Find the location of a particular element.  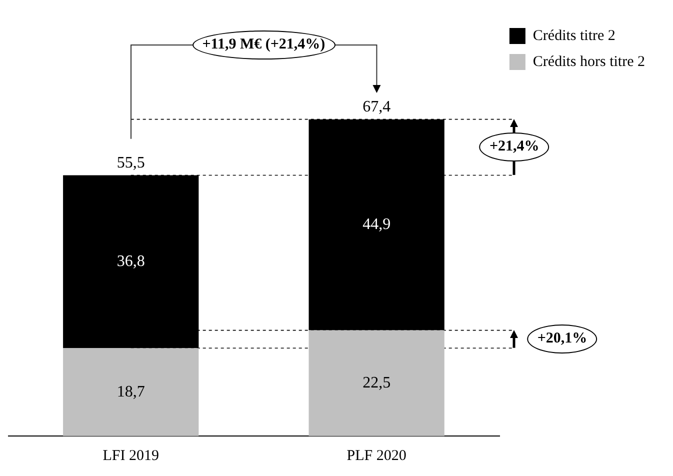

data-label: 44,9 is located at coordinates (376, 225).